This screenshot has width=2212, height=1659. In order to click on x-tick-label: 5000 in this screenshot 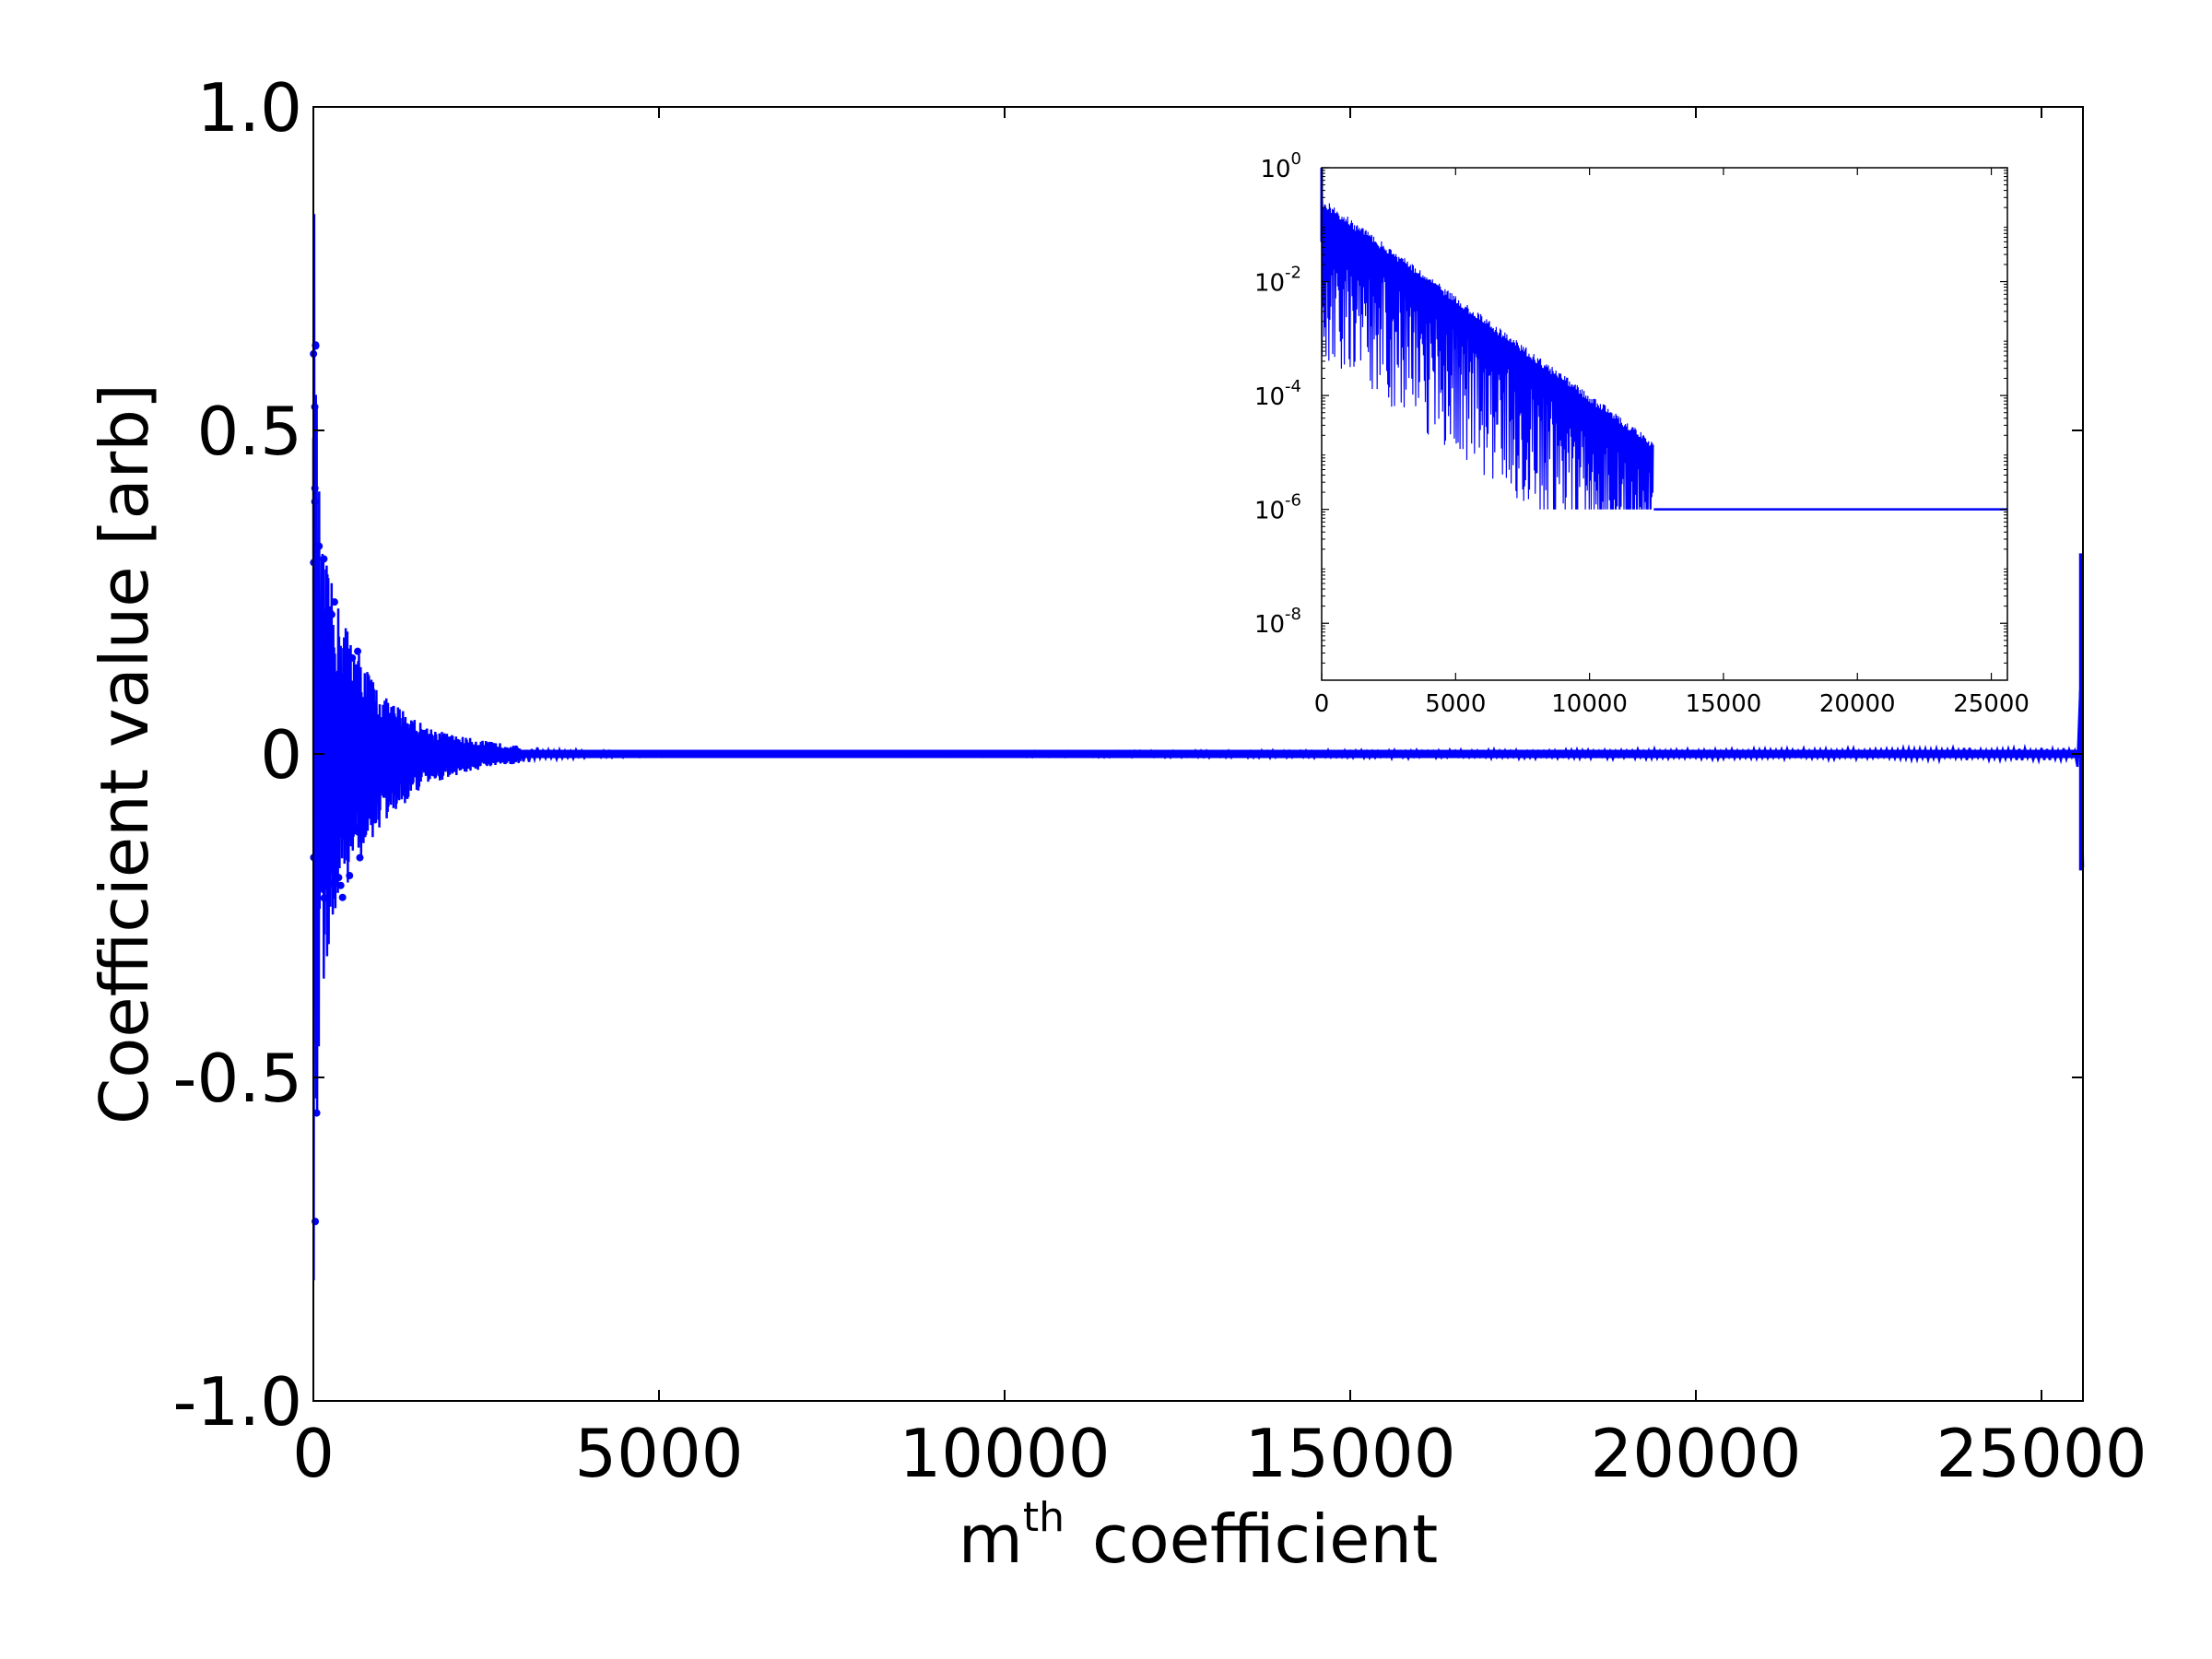, I will do `click(658, 1453)`.